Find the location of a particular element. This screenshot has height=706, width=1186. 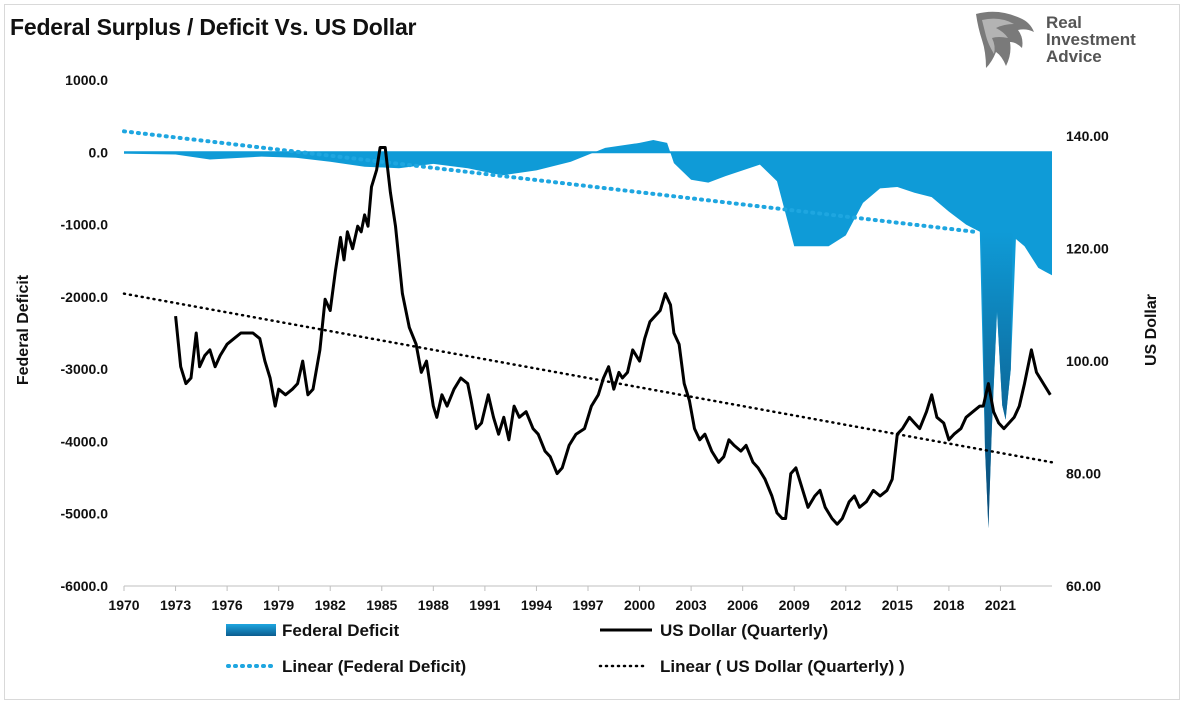

brand-line-2: Investment is located at coordinates (1091, 39).